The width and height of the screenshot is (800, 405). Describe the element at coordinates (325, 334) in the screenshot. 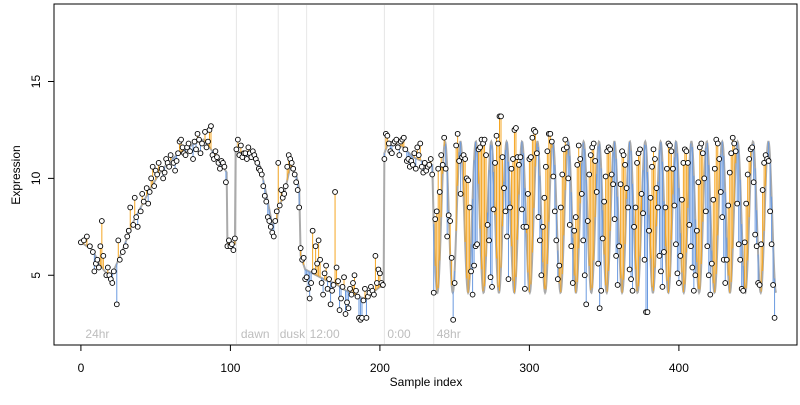

I see `segment-label: 12:00` at that location.